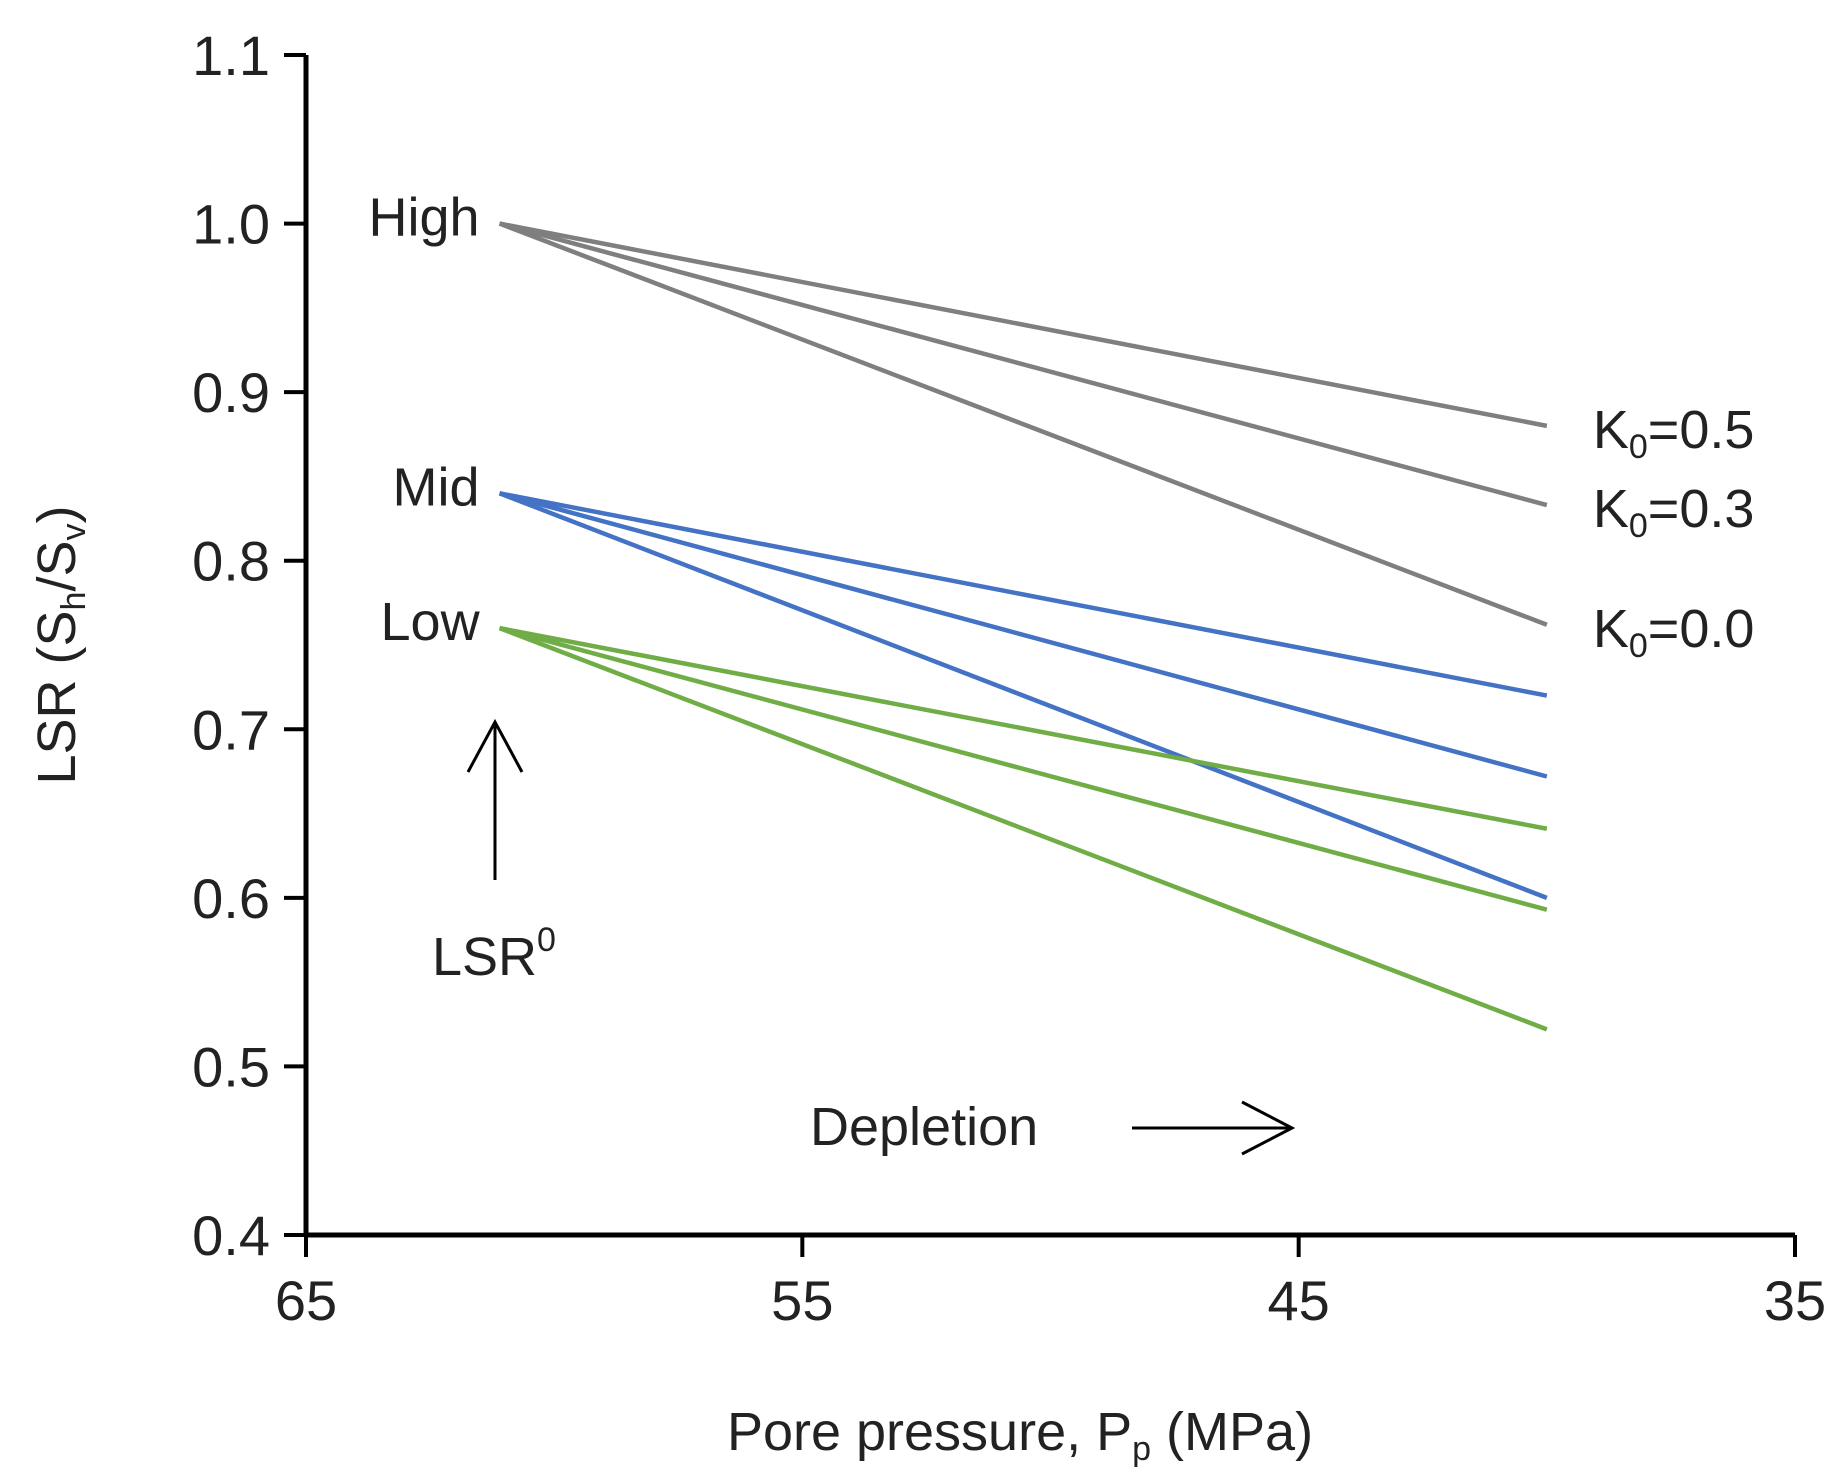 Image resolution: width=1835 pixels, height=1474 pixels. Describe the element at coordinates (231, 729) in the screenshot. I see `y-tick-label: 0.7` at that location.